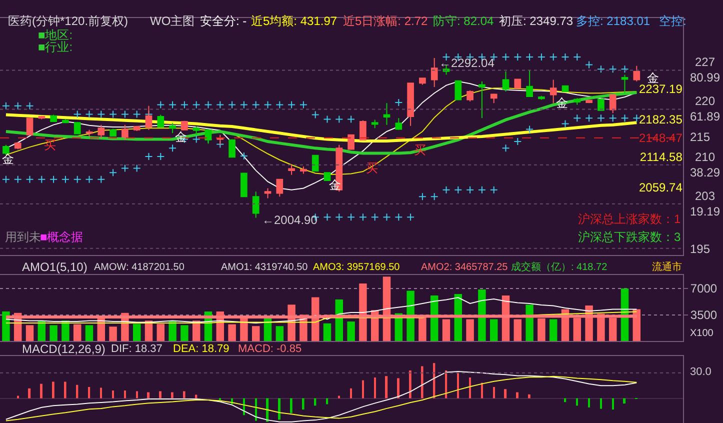 The width and height of the screenshot is (723, 423). What do you see at coordinates (700, 249) in the screenshot?
I see `text: 195` at bounding box center [700, 249].